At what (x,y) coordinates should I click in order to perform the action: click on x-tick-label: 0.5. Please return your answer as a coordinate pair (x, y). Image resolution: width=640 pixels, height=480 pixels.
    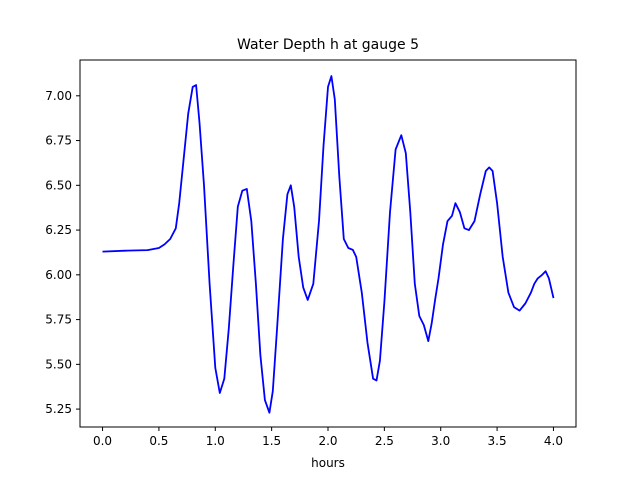
    Looking at the image, I should click on (158, 441).